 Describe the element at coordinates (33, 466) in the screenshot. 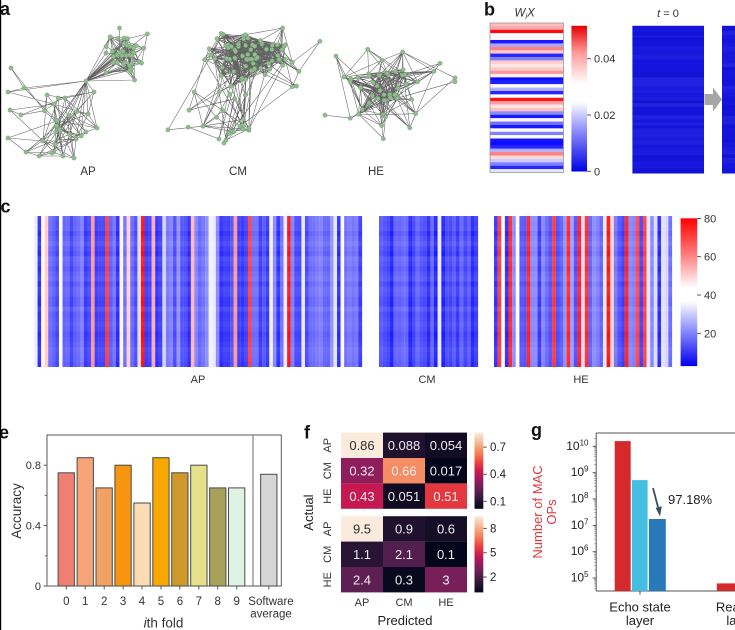

I see `svg-text: 0.8` at that location.